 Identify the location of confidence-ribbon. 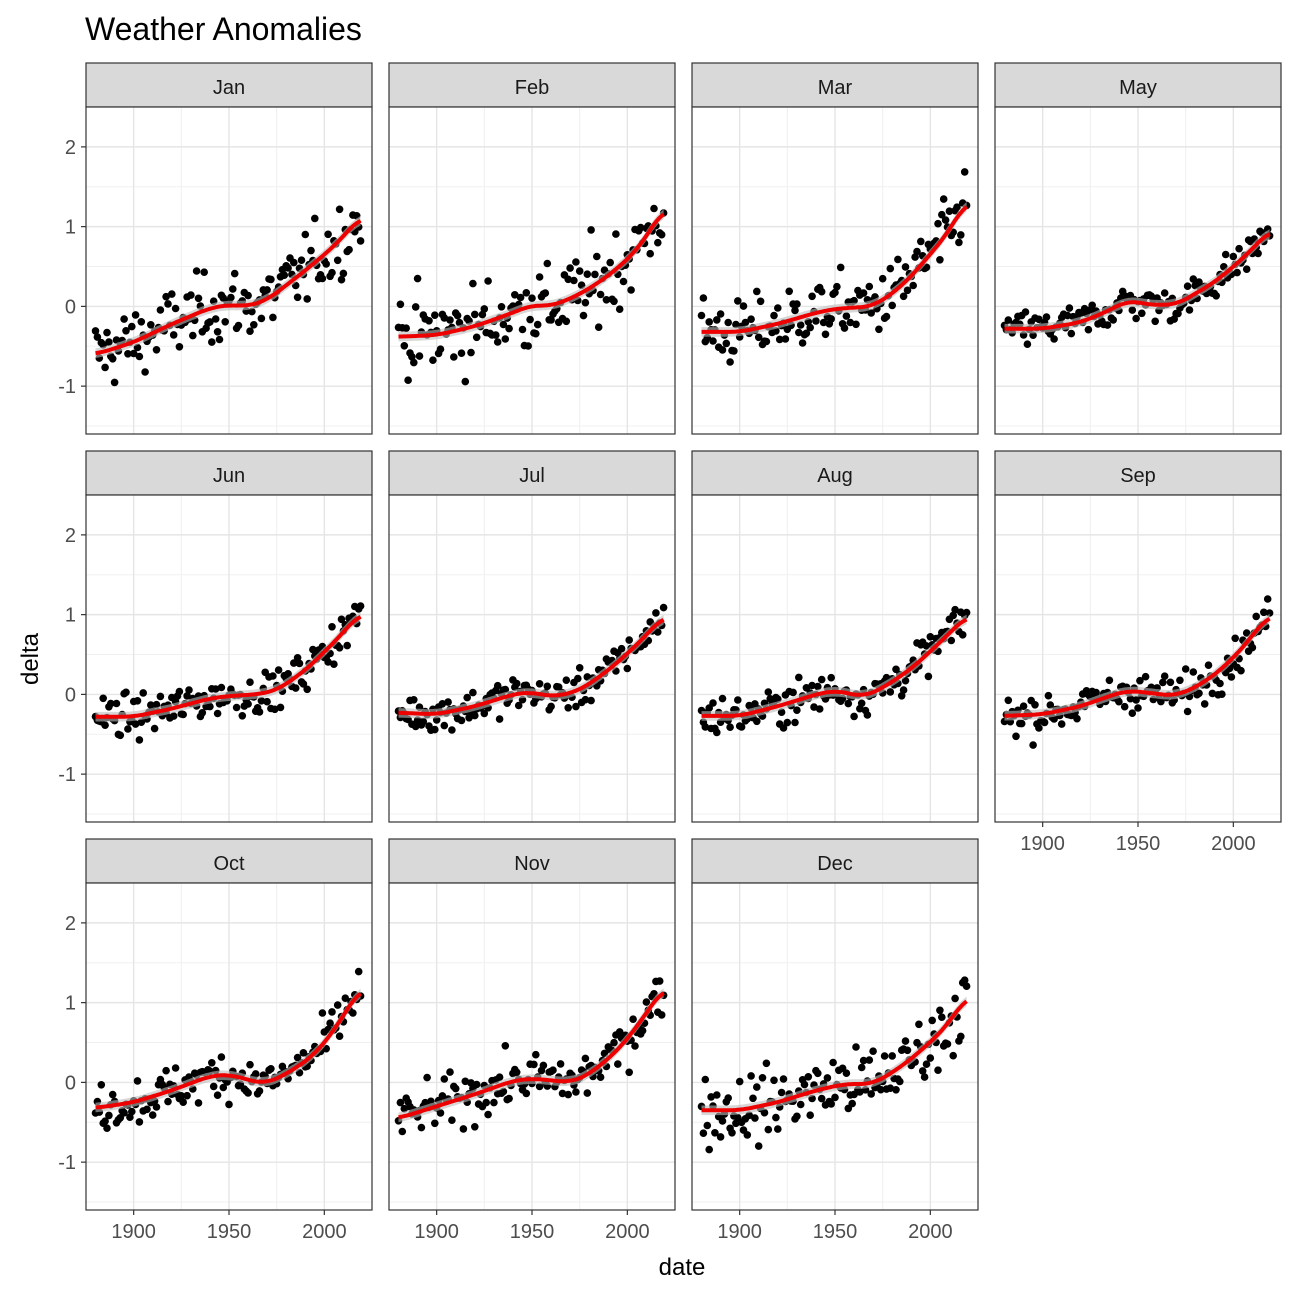
(228, 286).